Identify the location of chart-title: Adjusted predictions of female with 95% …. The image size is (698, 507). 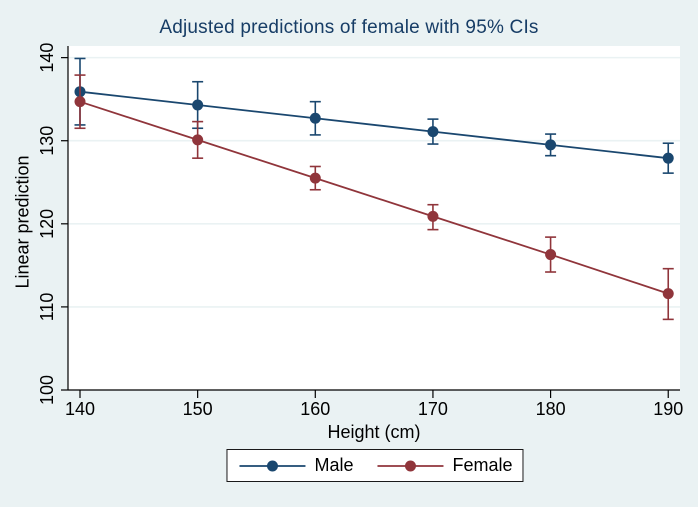
(349, 27).